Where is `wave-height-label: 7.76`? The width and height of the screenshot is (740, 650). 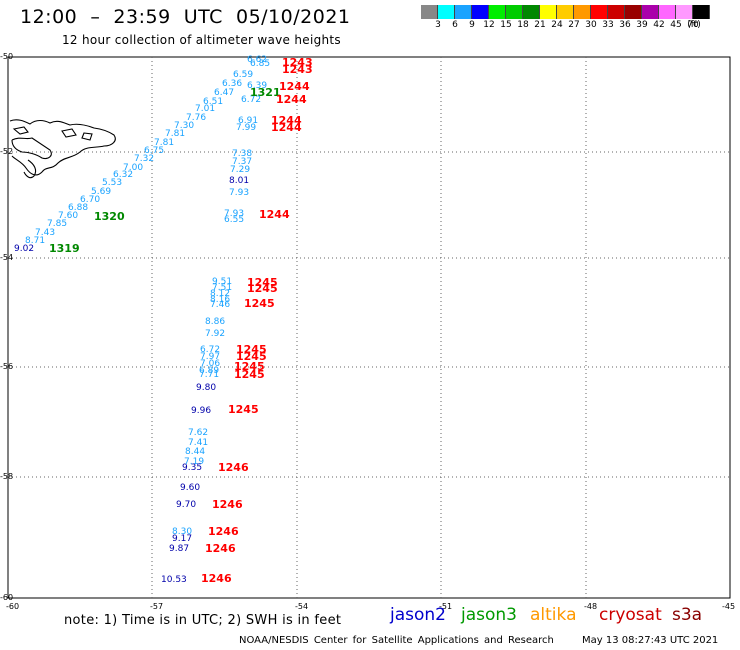 wave-height-label: 7.76 is located at coordinates (196, 118).